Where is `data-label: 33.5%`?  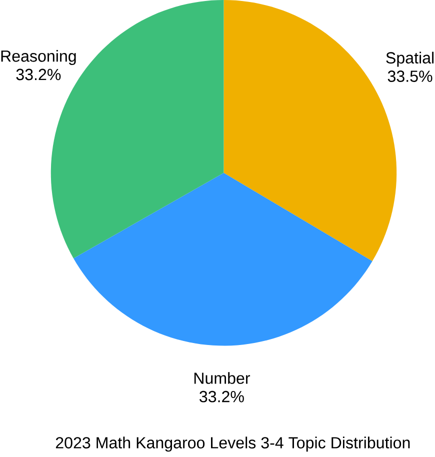 data-label: 33.5% is located at coordinates (410, 76).